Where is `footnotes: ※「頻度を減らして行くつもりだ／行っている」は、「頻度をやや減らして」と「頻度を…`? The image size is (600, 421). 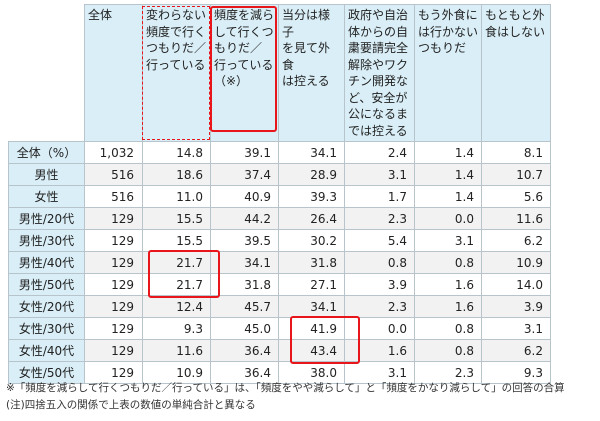 footnotes: ※「頻度を減らして行くつもりだ／行っている」は、「頻度をやや減らして」と「頻度を… is located at coordinates (301, 397).